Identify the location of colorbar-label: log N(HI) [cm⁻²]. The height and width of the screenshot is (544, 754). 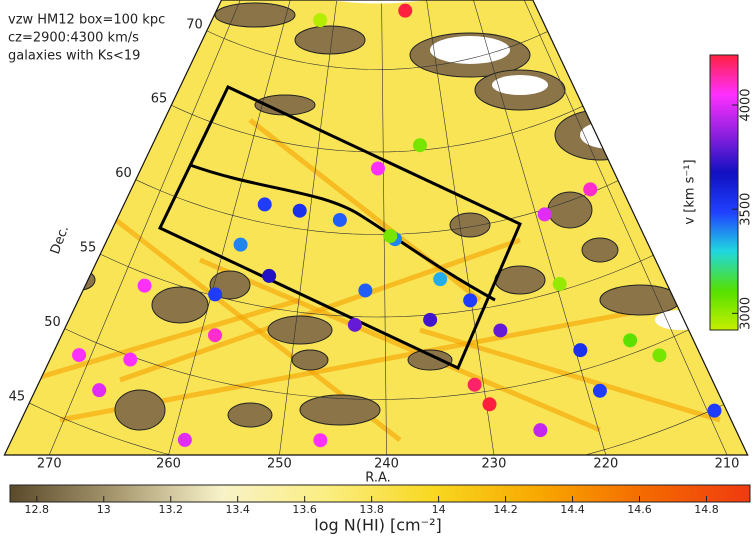
(378, 525).